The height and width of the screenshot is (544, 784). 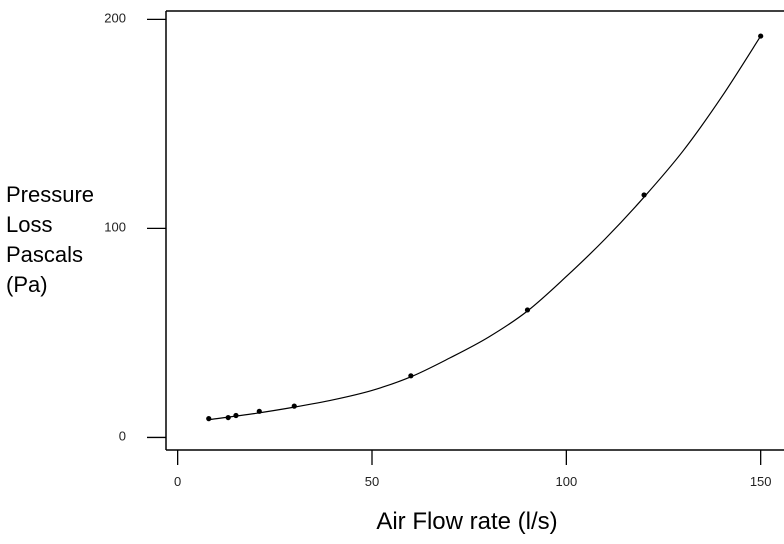 What do you see at coordinates (372, 481) in the screenshot?
I see `x-tick-label: 50` at bounding box center [372, 481].